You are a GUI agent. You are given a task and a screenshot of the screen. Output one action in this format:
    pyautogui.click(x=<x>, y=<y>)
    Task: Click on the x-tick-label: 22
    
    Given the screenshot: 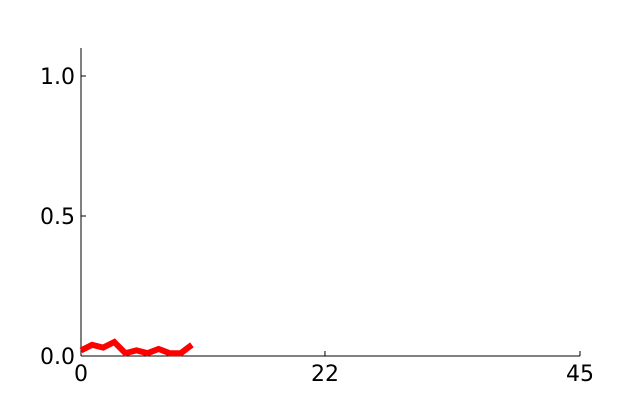 What is the action you would take?
    pyautogui.click(x=325, y=374)
    